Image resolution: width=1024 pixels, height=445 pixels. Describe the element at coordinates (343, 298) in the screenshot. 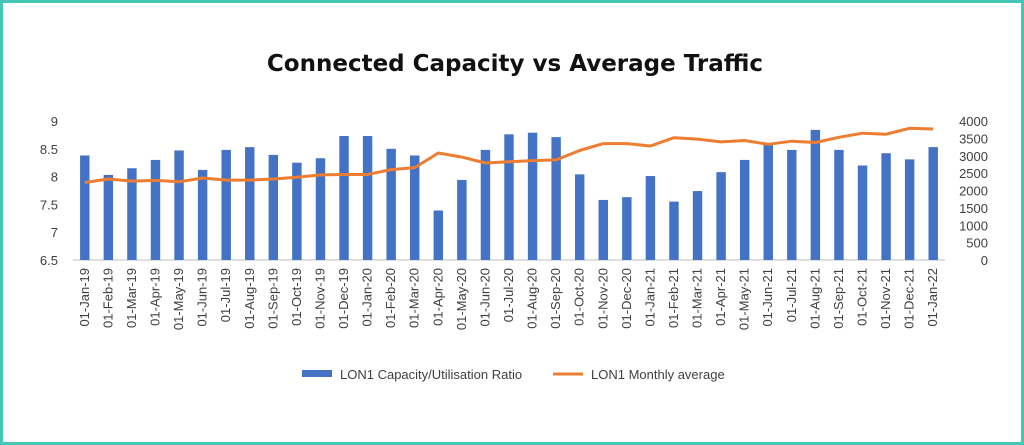

I see `x-axis-tick: 01-Dec-19` at that location.